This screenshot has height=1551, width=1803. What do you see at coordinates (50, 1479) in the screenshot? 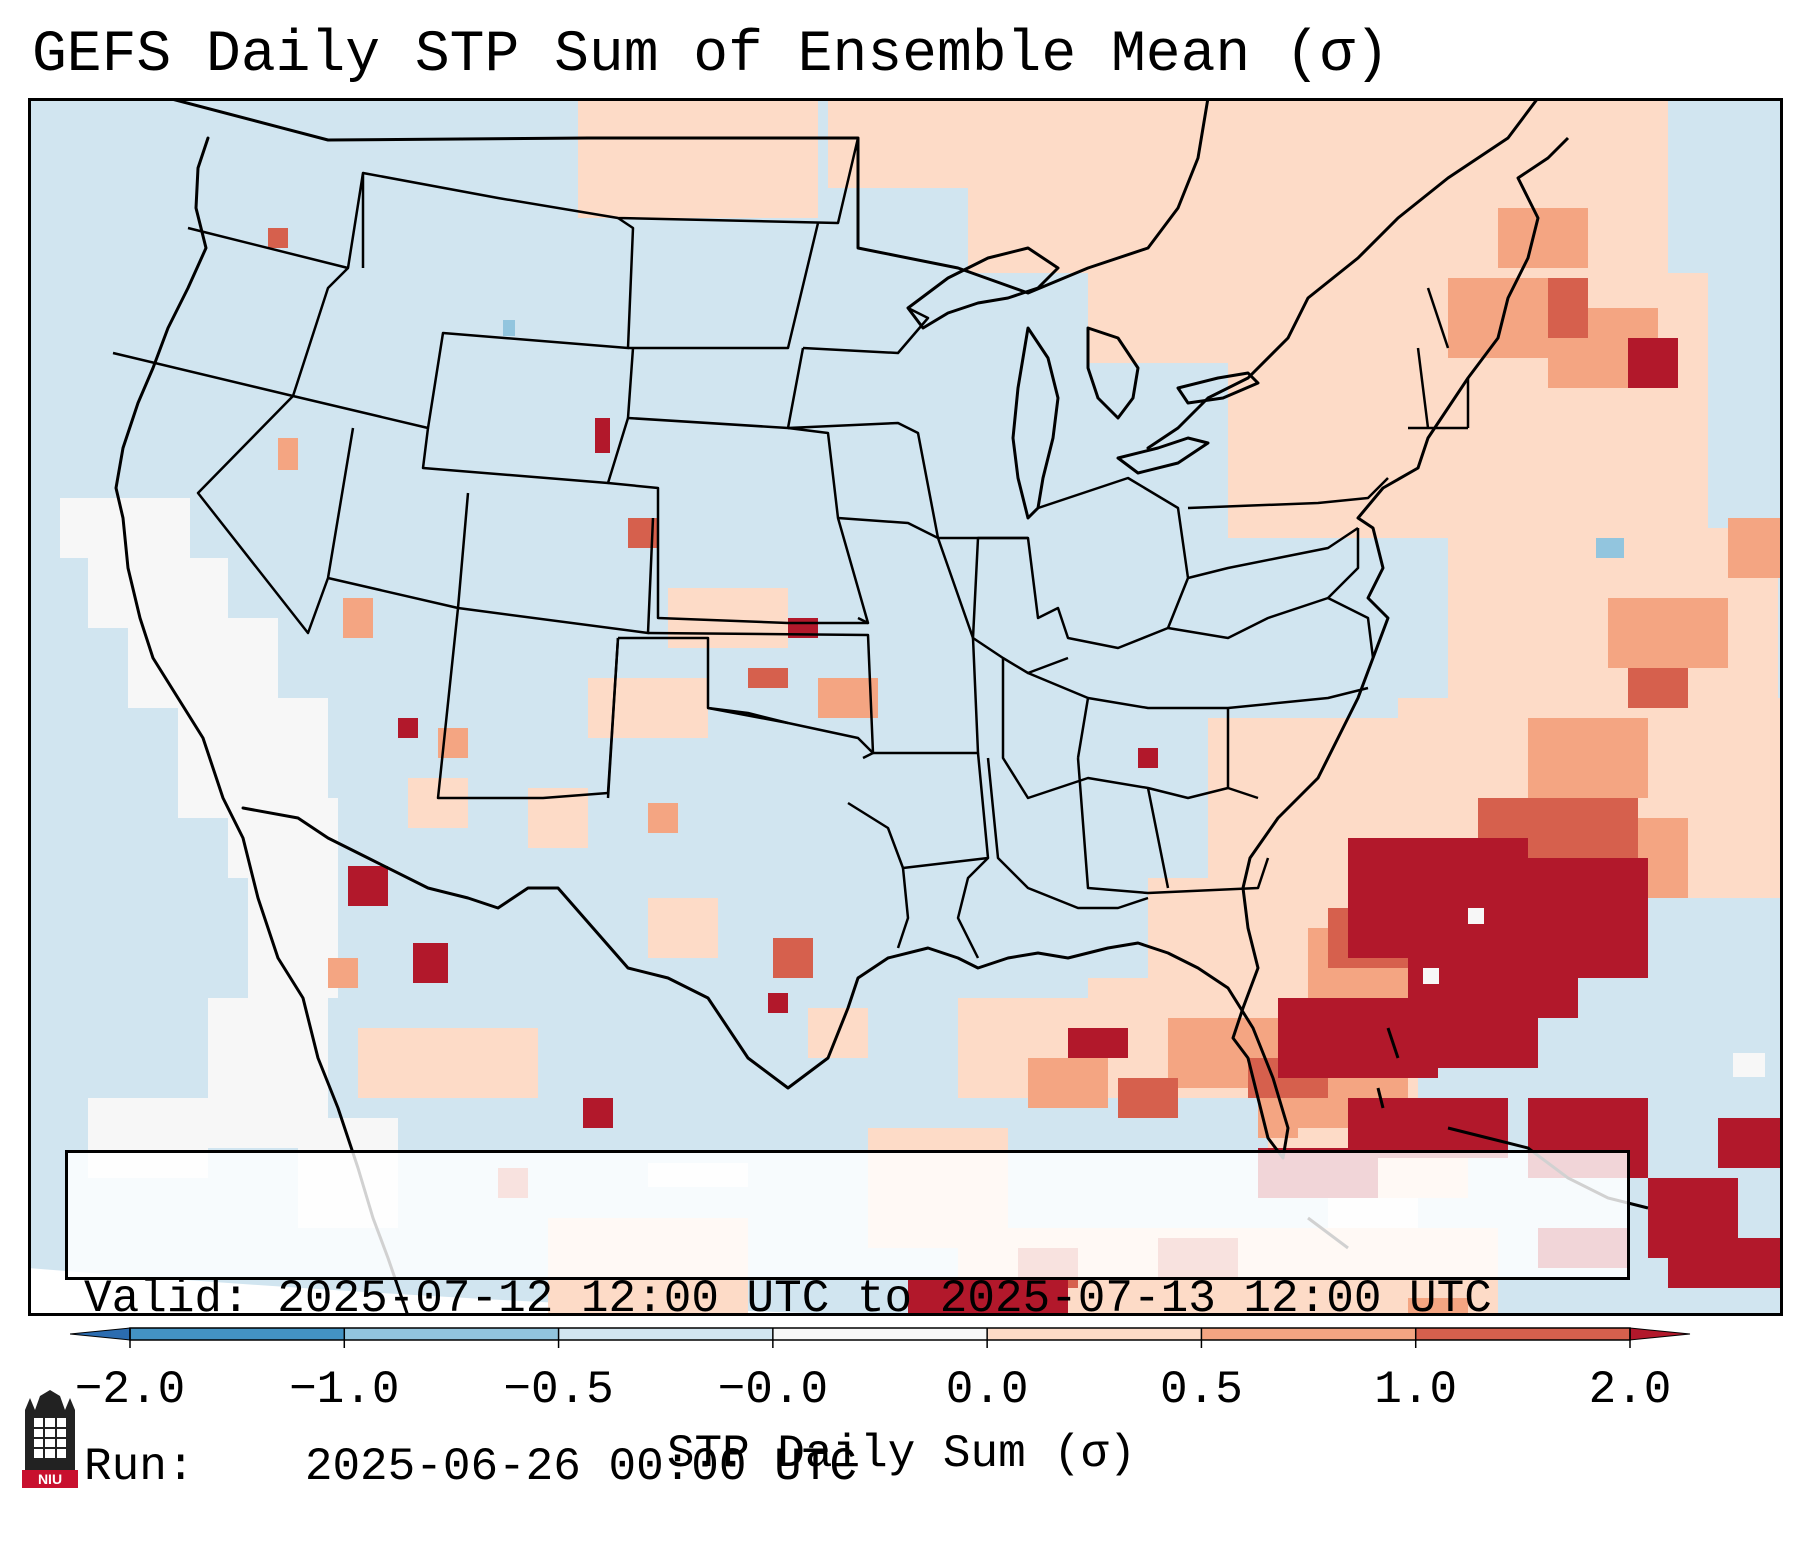
I see `niu-logo-text: NIU` at bounding box center [50, 1479].